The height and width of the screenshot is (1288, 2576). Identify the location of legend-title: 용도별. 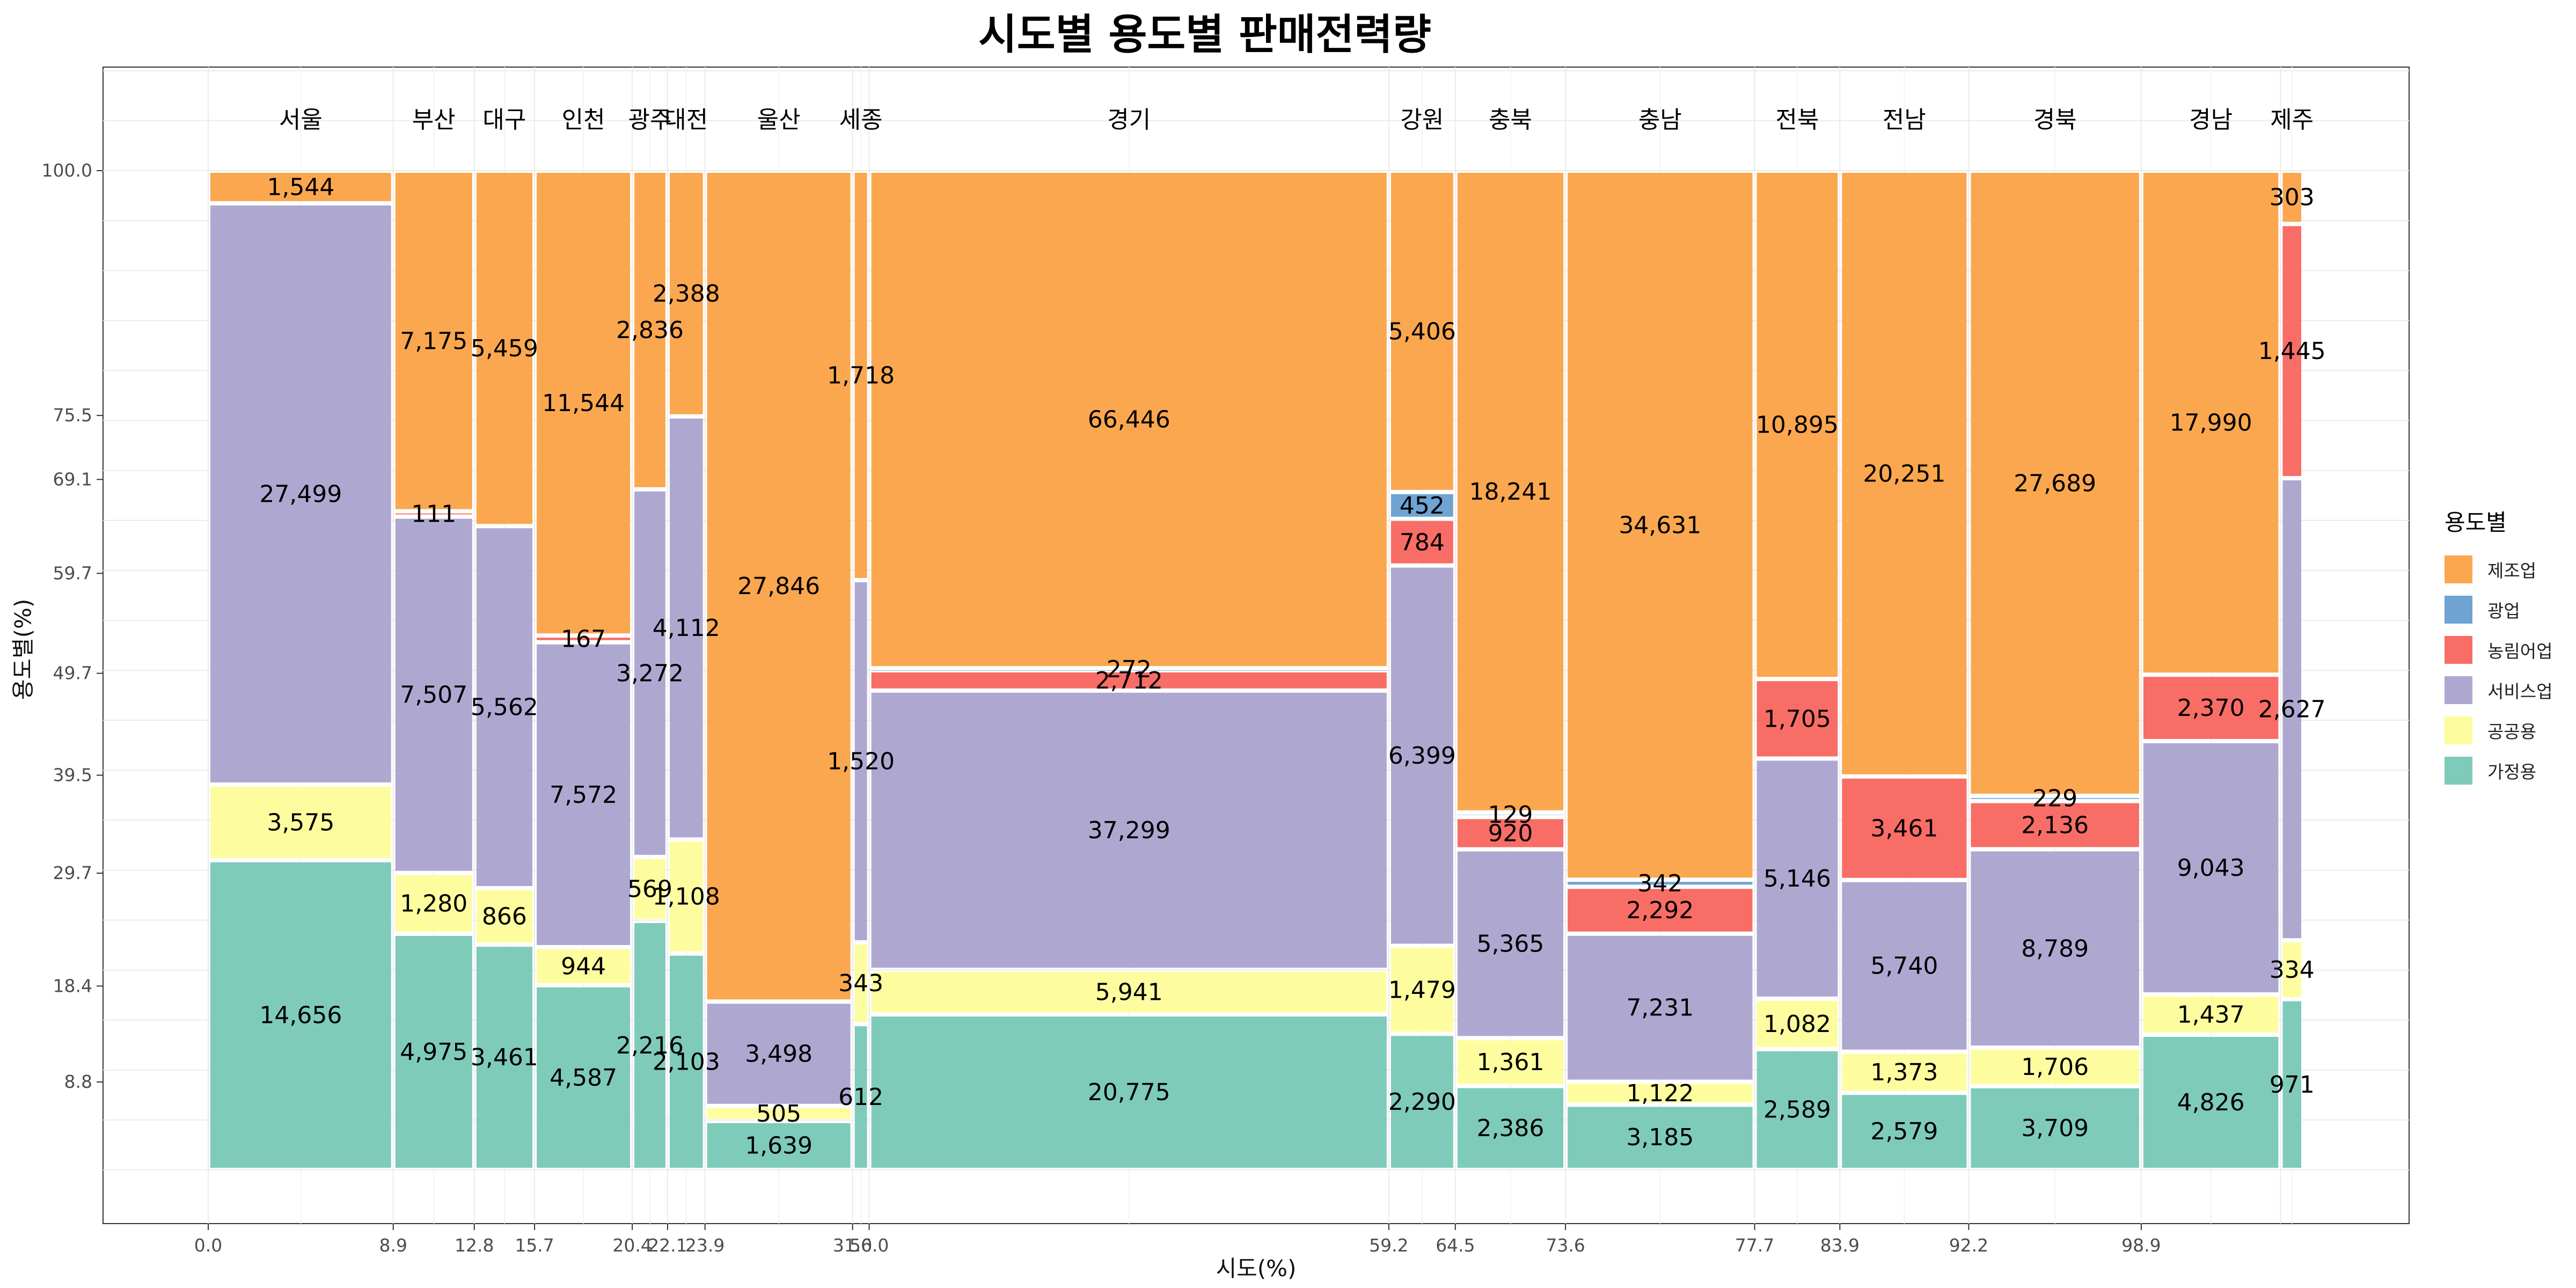
(2476, 522).